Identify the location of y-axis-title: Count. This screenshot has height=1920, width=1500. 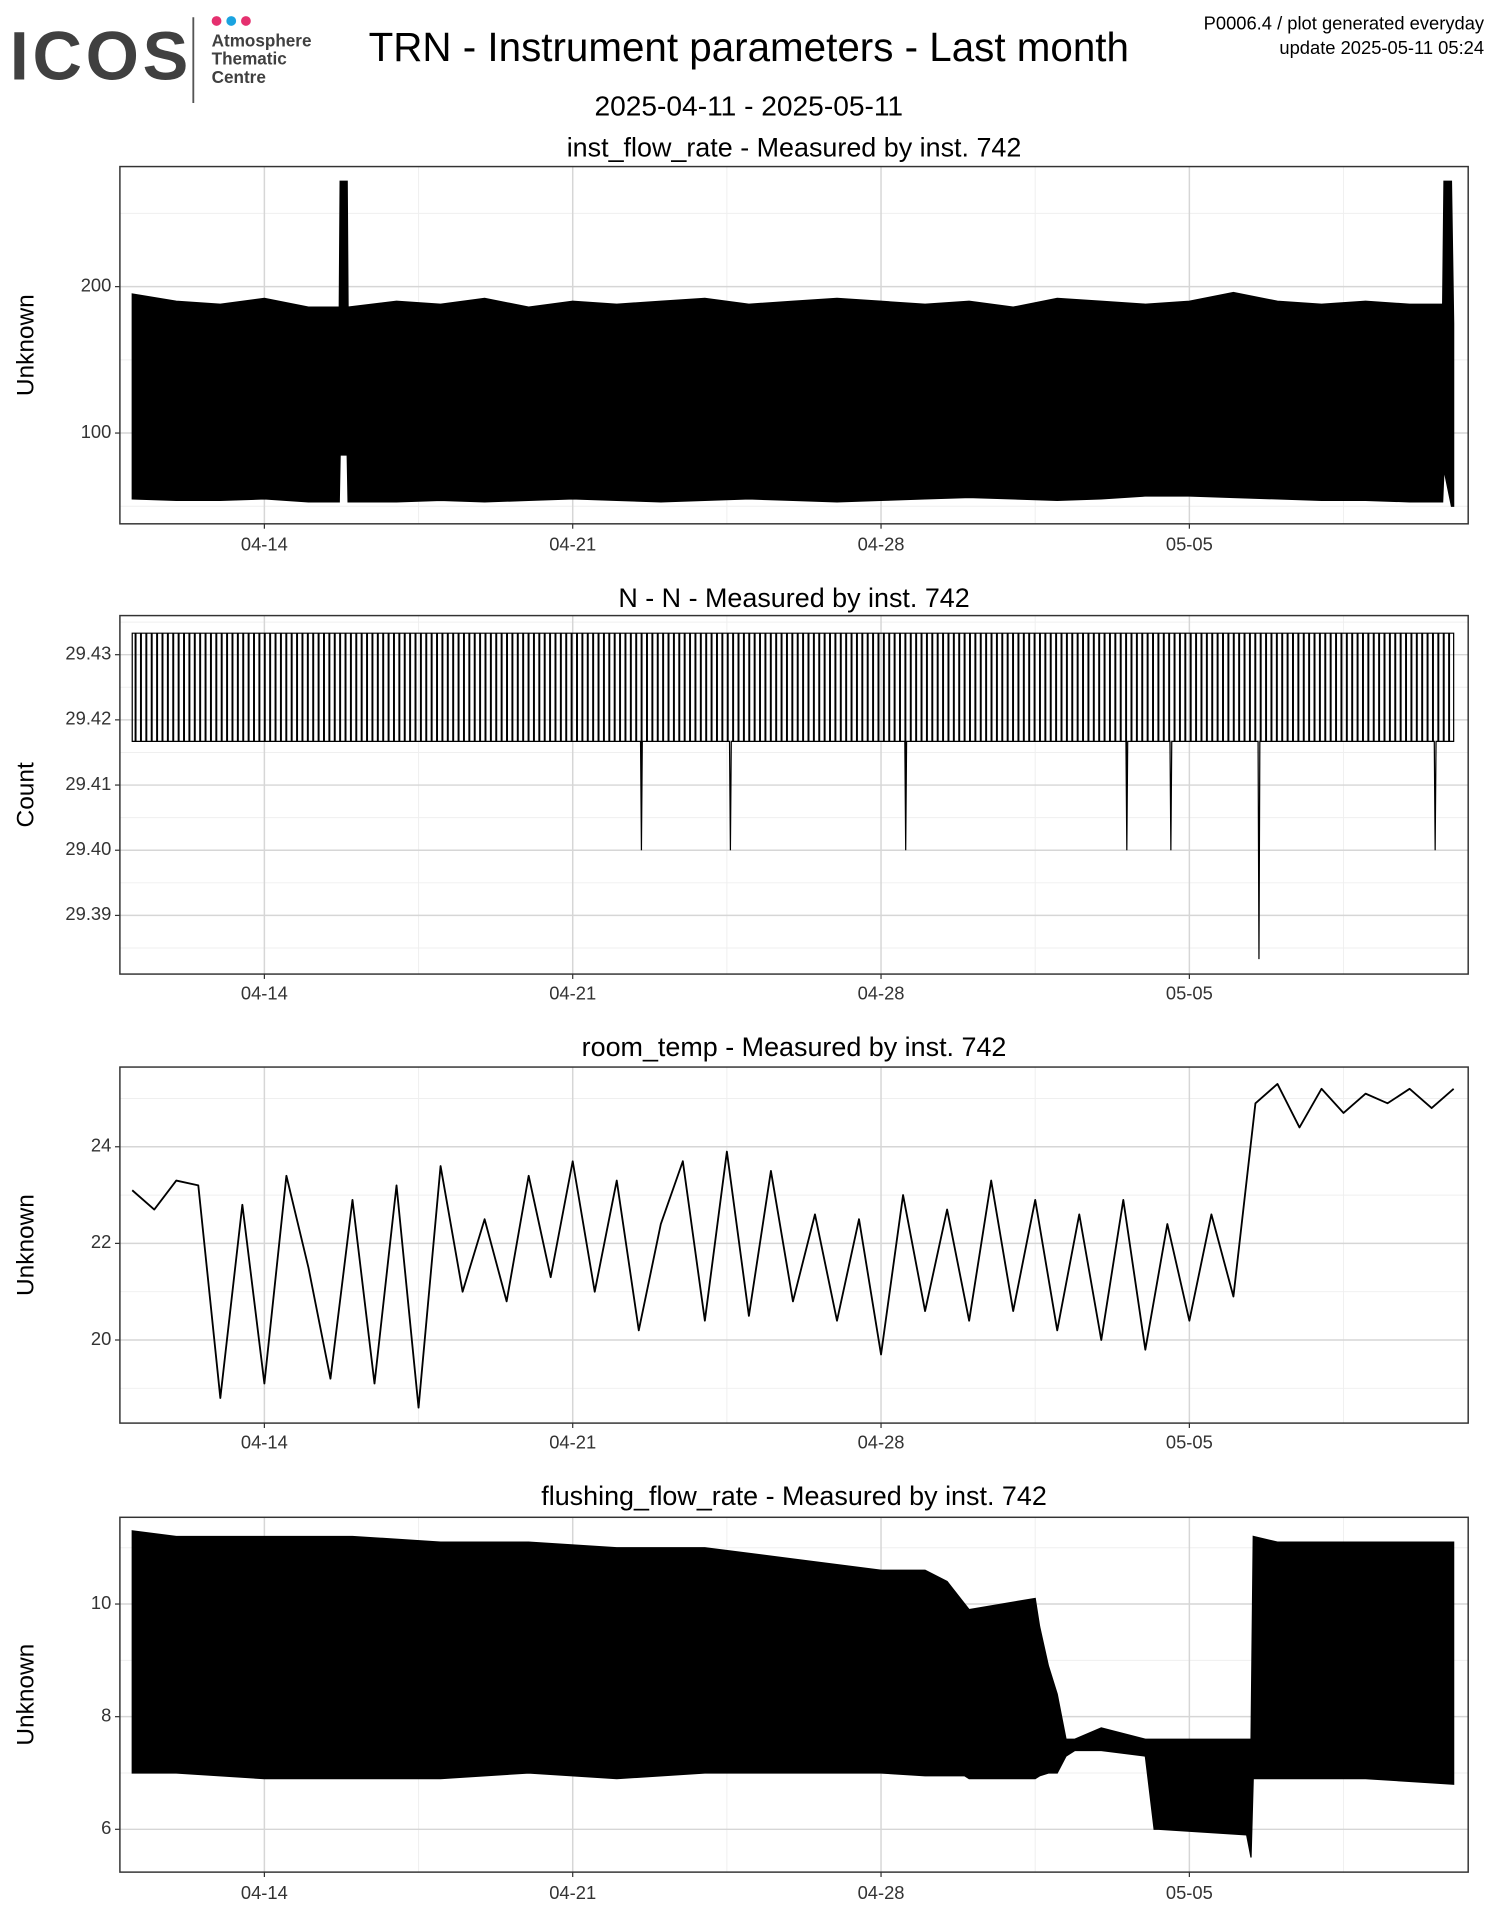
(25, 794).